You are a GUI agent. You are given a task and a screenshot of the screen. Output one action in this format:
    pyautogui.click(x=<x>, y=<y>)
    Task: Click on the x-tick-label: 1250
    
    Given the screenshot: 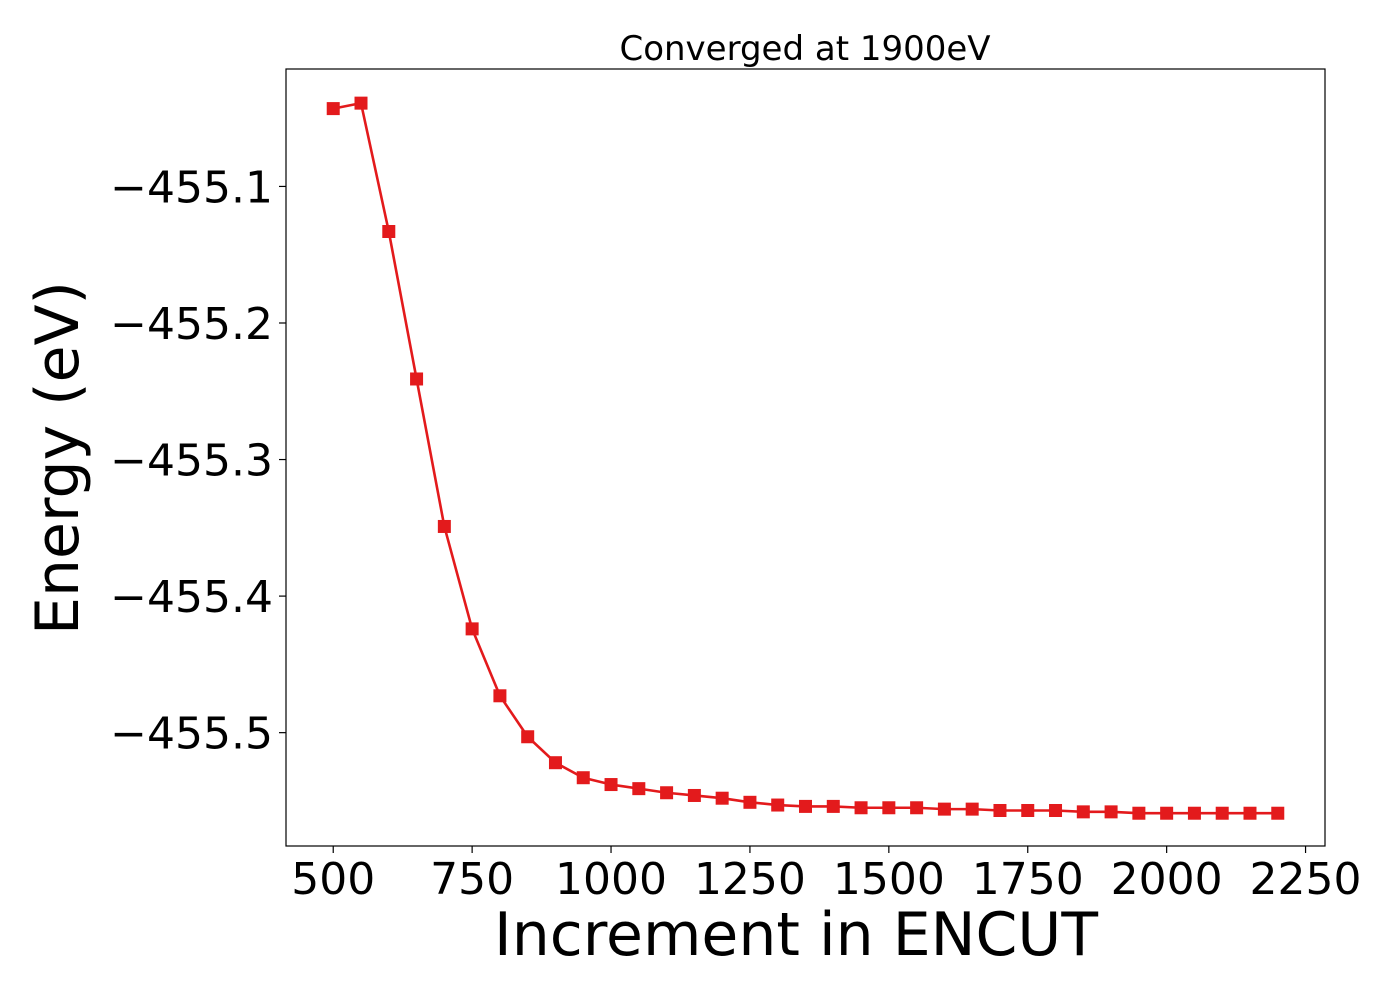 What is the action you would take?
    pyautogui.click(x=750, y=879)
    